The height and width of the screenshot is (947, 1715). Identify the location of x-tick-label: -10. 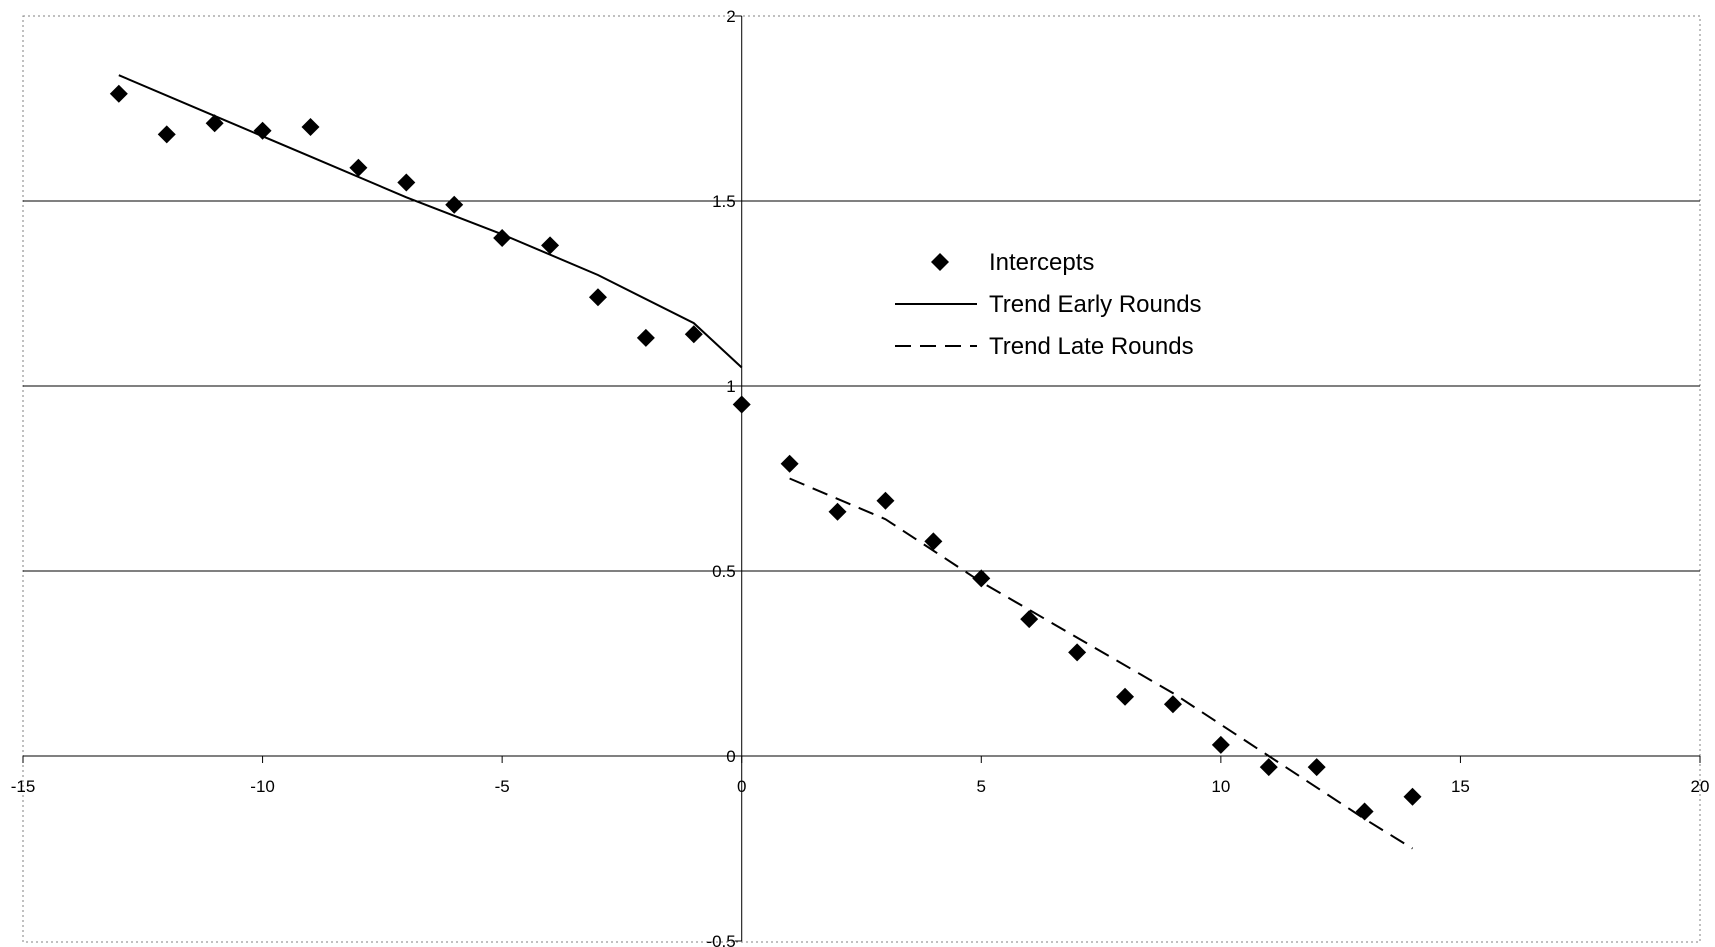
(262, 786).